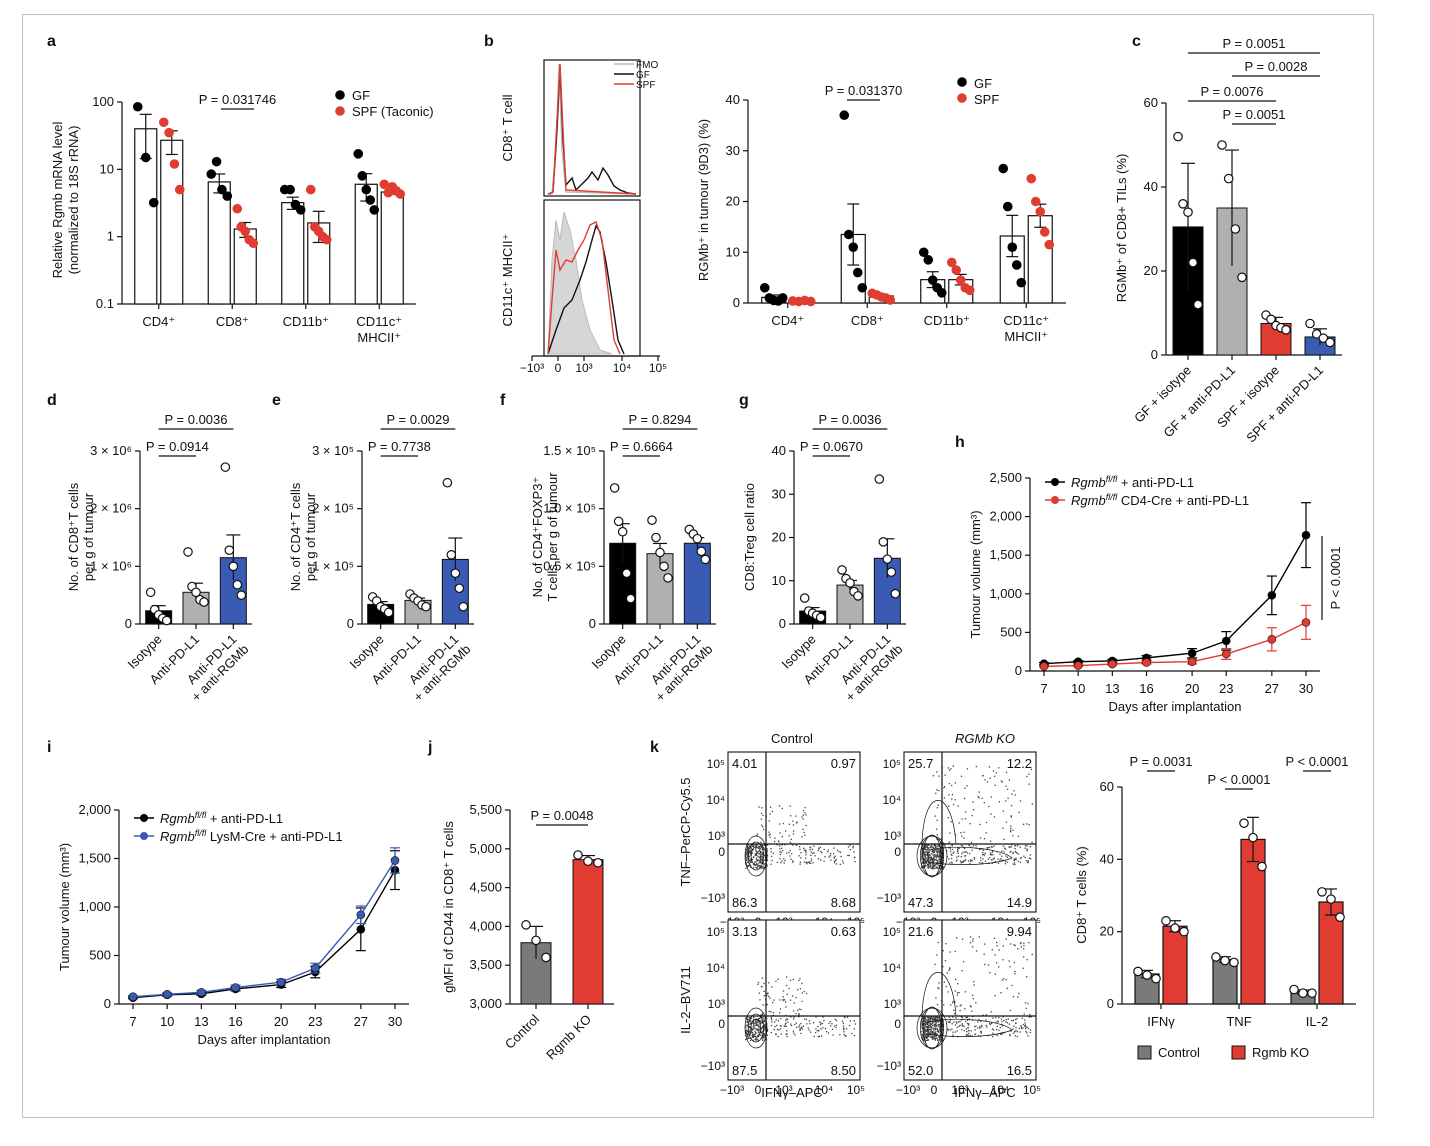 Image resolution: width=1430 pixels, height=1146 pixels. Describe the element at coordinates (1323, 338) in the screenshot. I see `panel-c-point` at that location.